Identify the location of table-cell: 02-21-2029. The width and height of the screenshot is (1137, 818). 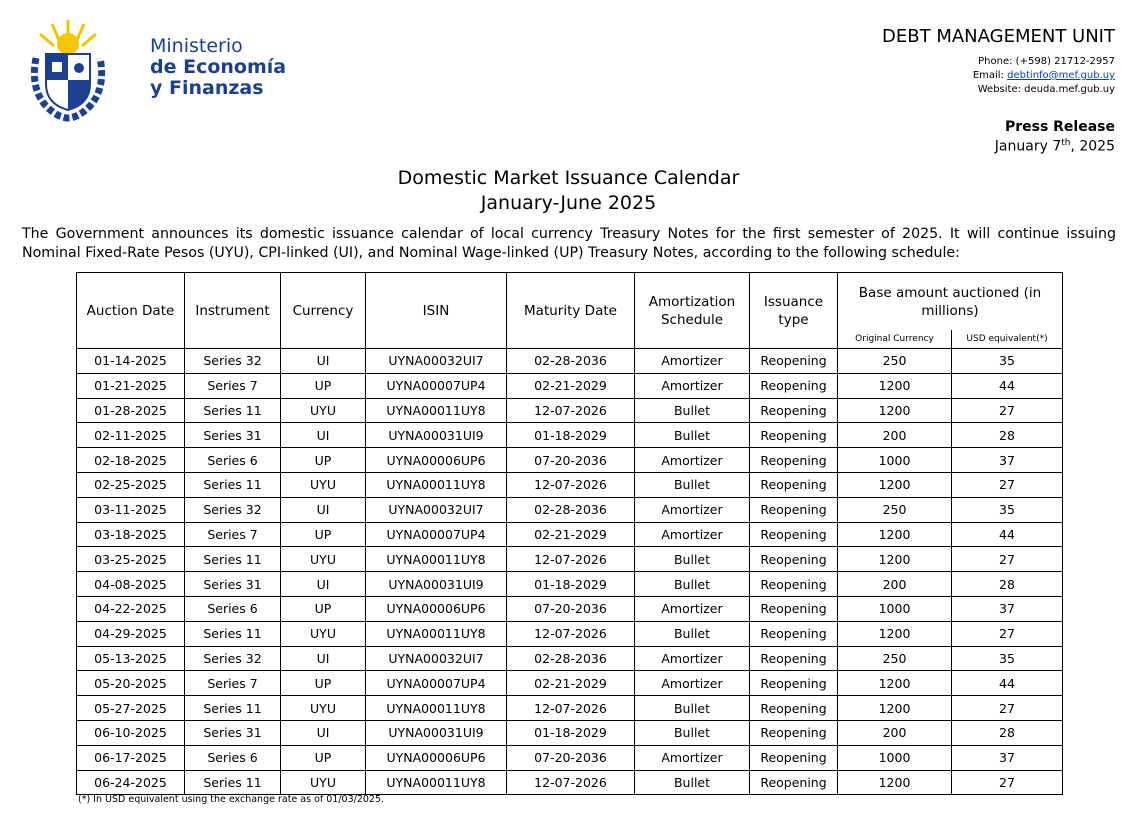
(570, 683).